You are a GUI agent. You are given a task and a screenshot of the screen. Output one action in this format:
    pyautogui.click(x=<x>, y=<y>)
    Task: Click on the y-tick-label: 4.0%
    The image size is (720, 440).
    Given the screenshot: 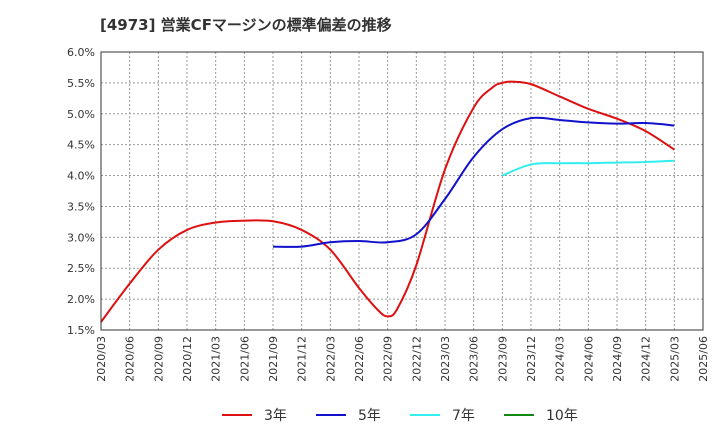 What is the action you would take?
    pyautogui.click(x=81, y=176)
    